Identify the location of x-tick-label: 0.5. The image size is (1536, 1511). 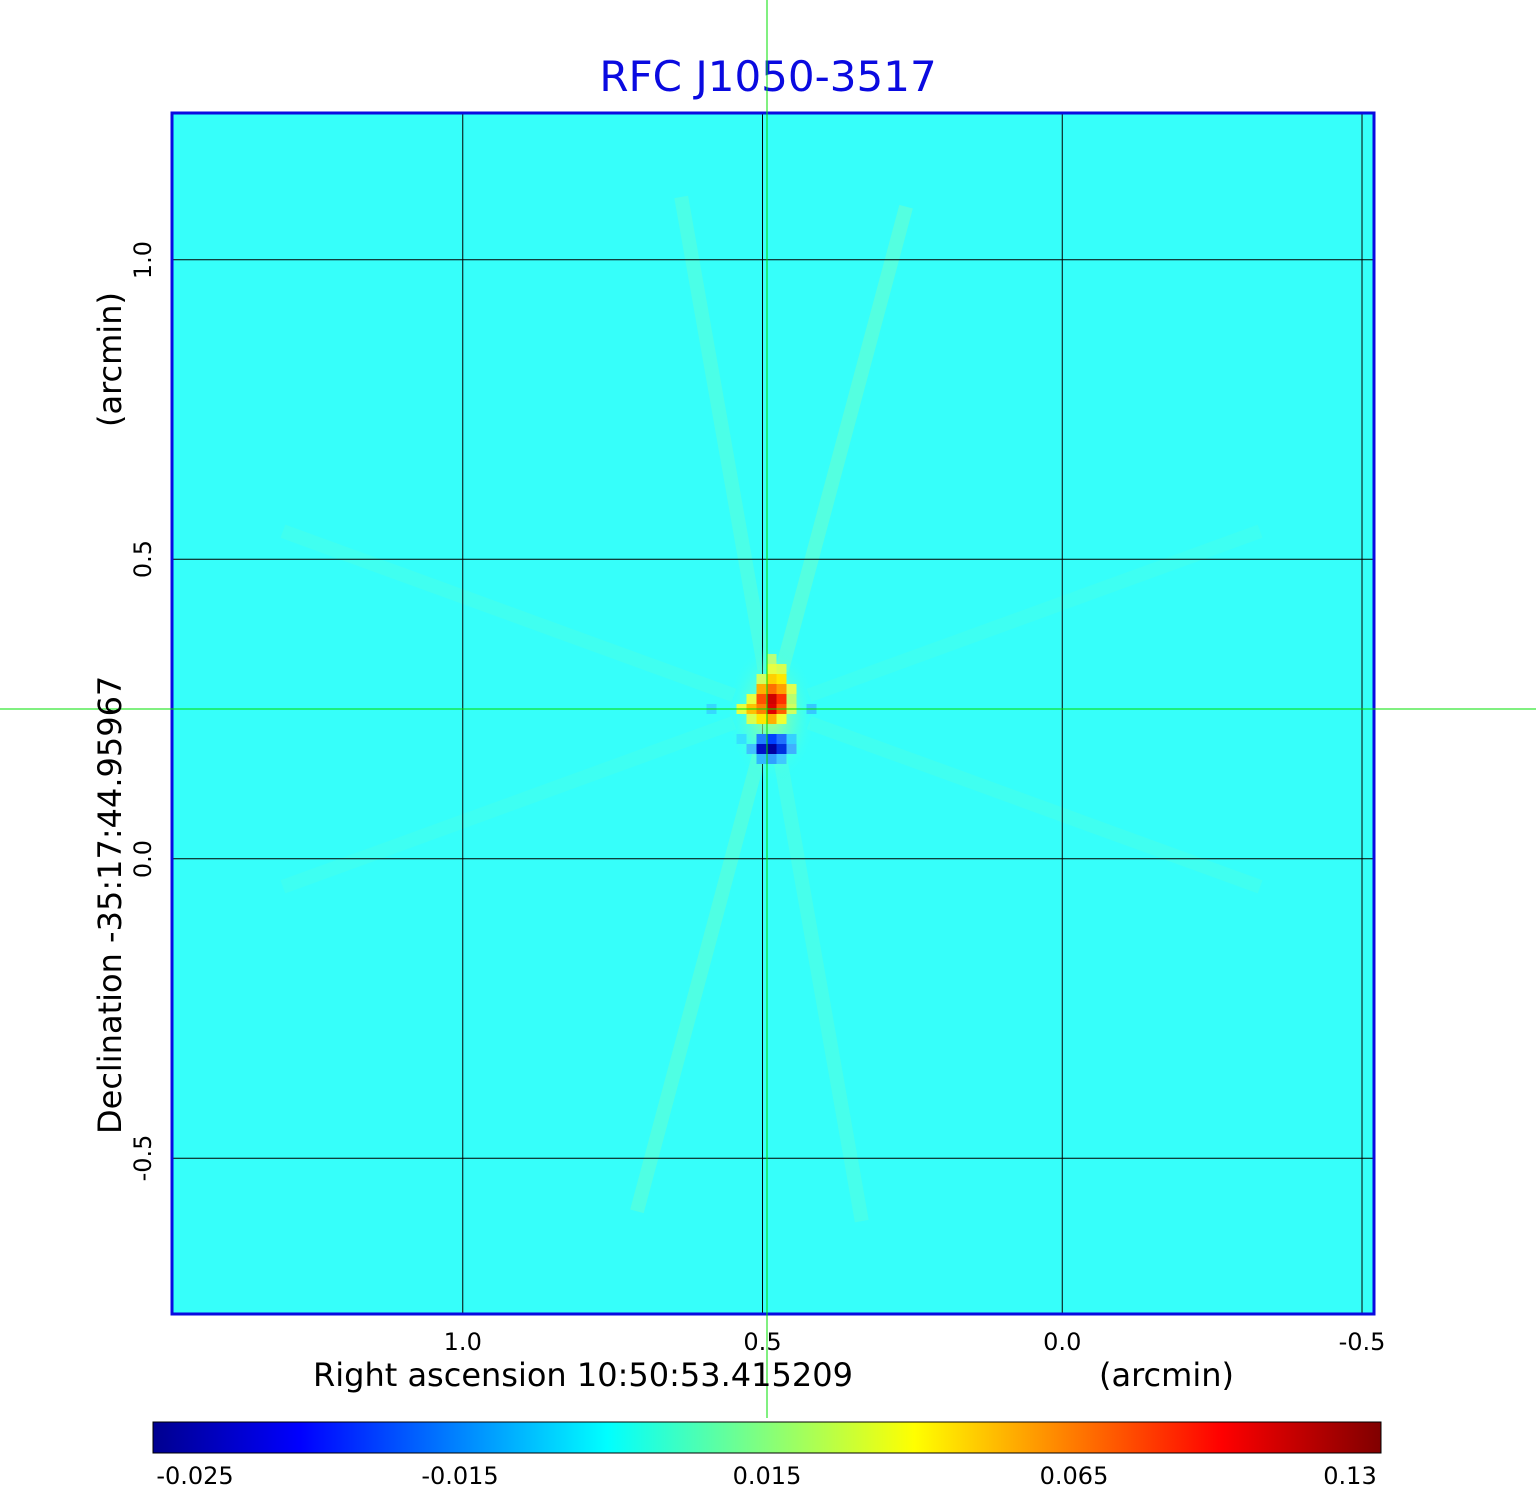
(762, 1342).